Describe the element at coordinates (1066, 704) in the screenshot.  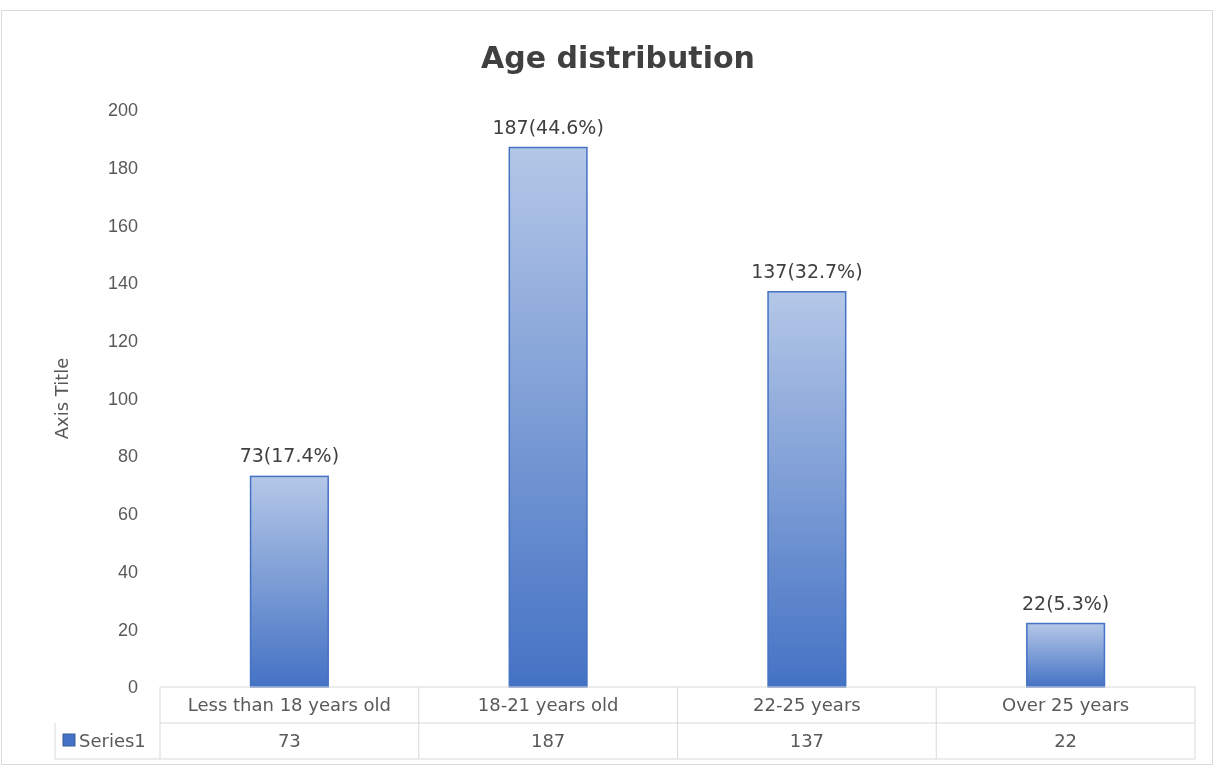
I see `x-tick-label: Over 25 years` at that location.